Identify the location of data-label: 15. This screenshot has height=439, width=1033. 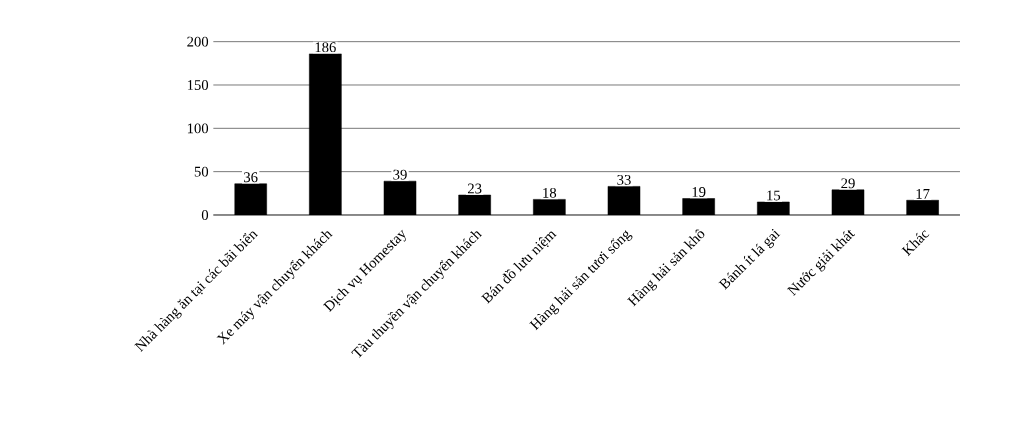
(774, 195).